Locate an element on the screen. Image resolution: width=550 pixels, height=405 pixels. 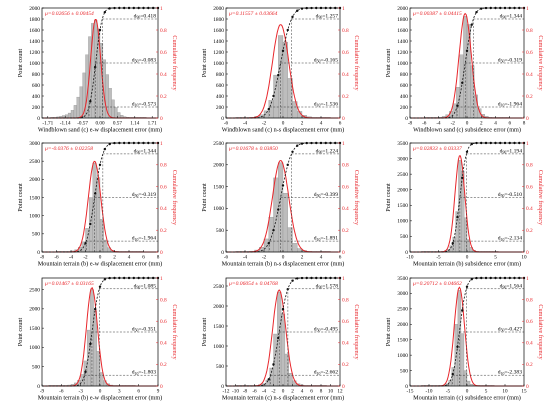
x-tick-label: -0.57 is located at coordinates (82, 124).